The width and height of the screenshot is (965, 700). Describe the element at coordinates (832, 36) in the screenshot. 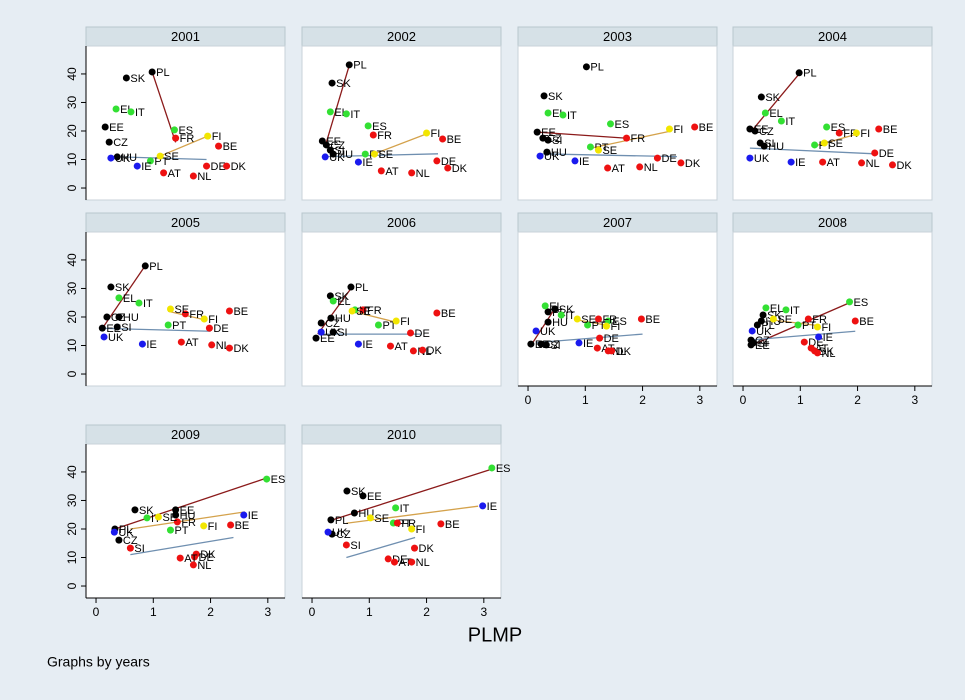

I see `panel-title: 2004` at that location.